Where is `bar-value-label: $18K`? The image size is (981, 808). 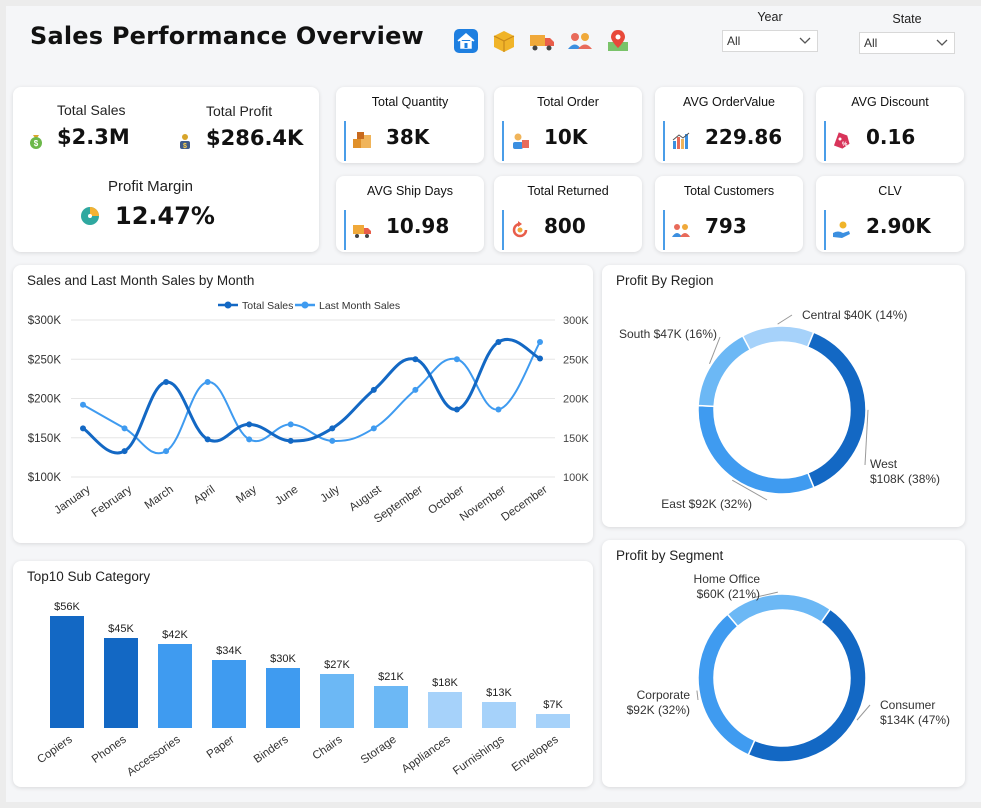
bar-value-label: $18K is located at coordinates (445, 683).